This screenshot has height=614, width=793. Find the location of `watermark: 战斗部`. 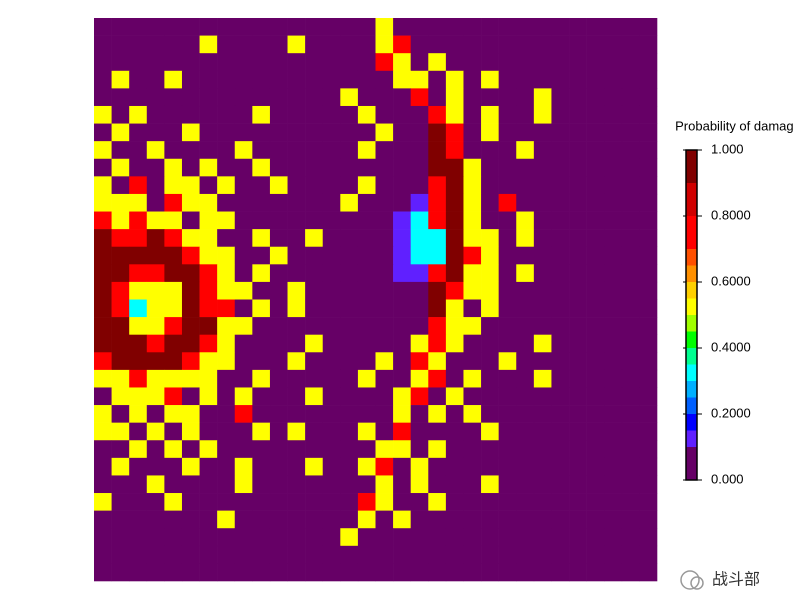

watermark: 战斗部 is located at coordinates (736, 579).